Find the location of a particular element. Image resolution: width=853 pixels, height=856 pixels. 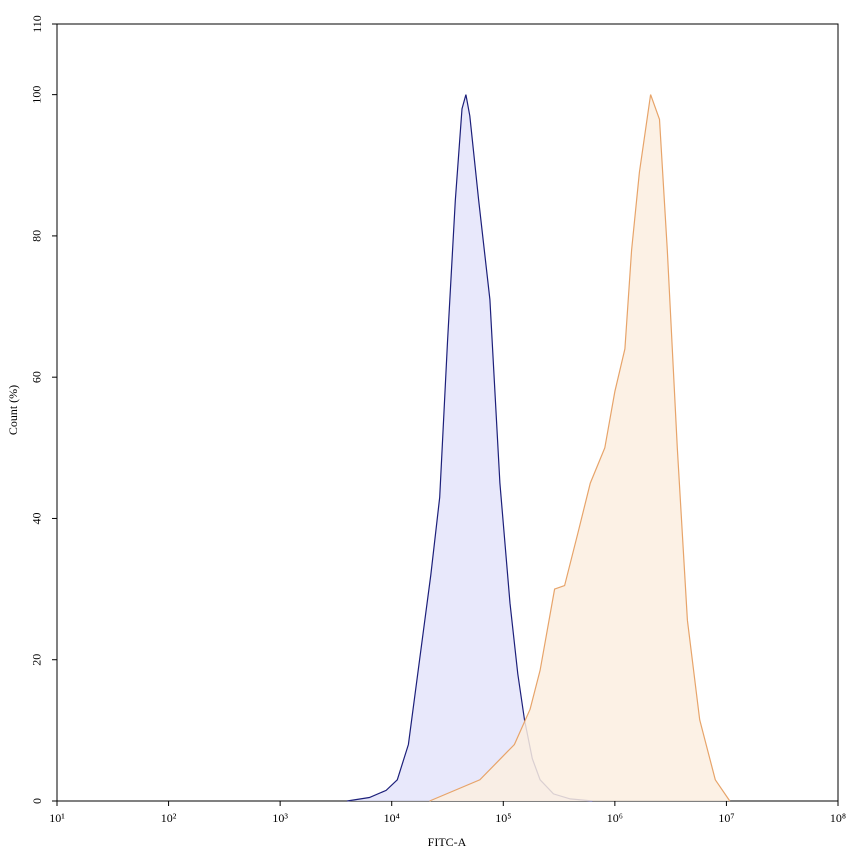

x-tick-label: 10³ is located at coordinates (280, 818).